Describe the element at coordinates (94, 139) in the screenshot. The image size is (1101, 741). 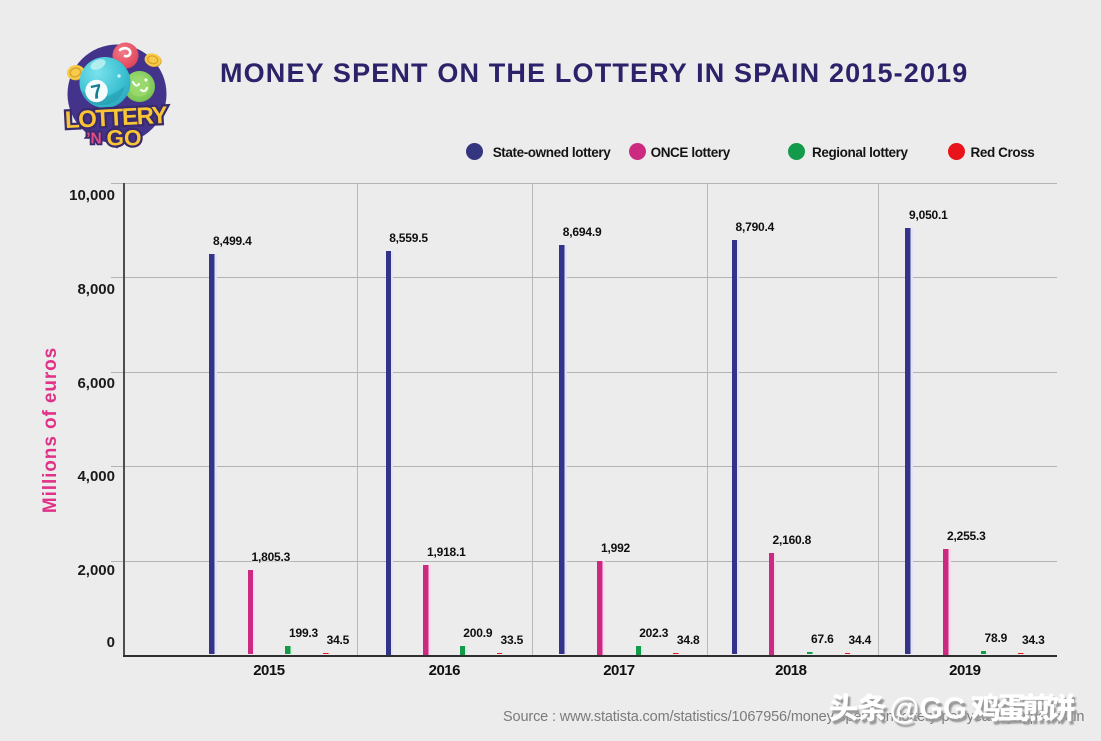
I see `svg-text: ’N` at that location.